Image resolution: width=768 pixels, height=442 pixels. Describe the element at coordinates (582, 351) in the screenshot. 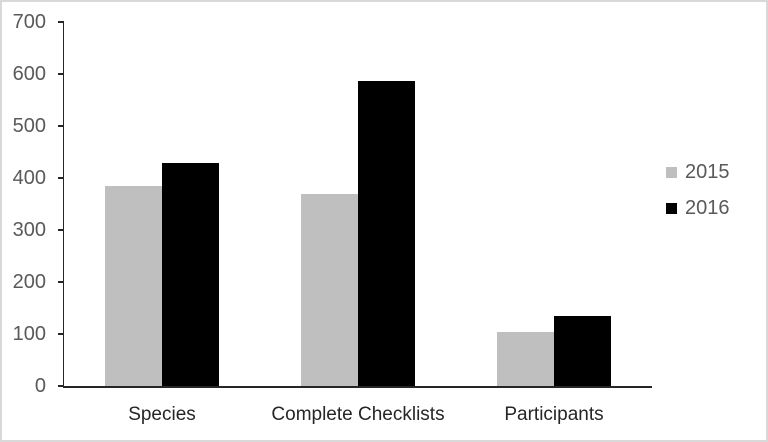

I see `bar-participants-2016` at that location.